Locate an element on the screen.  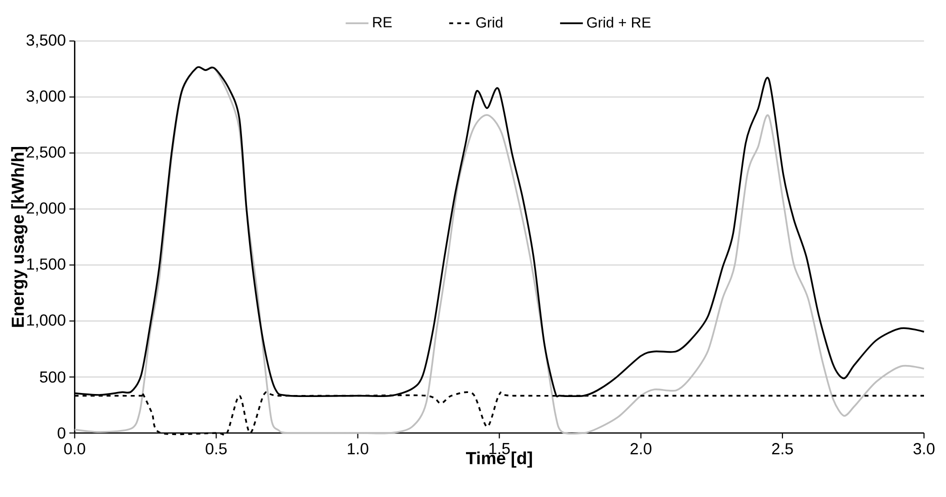
x-tick-label: 3.0 is located at coordinates (924, 448).